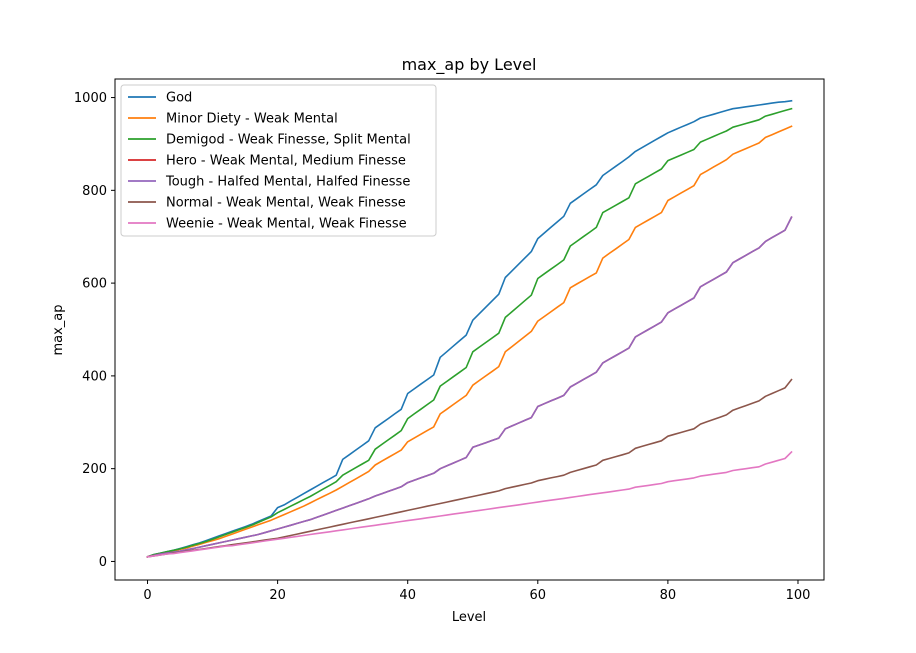 The height and width of the screenshot is (653, 916). What do you see at coordinates (147, 595) in the screenshot?
I see `x-tick-label: 0` at bounding box center [147, 595].